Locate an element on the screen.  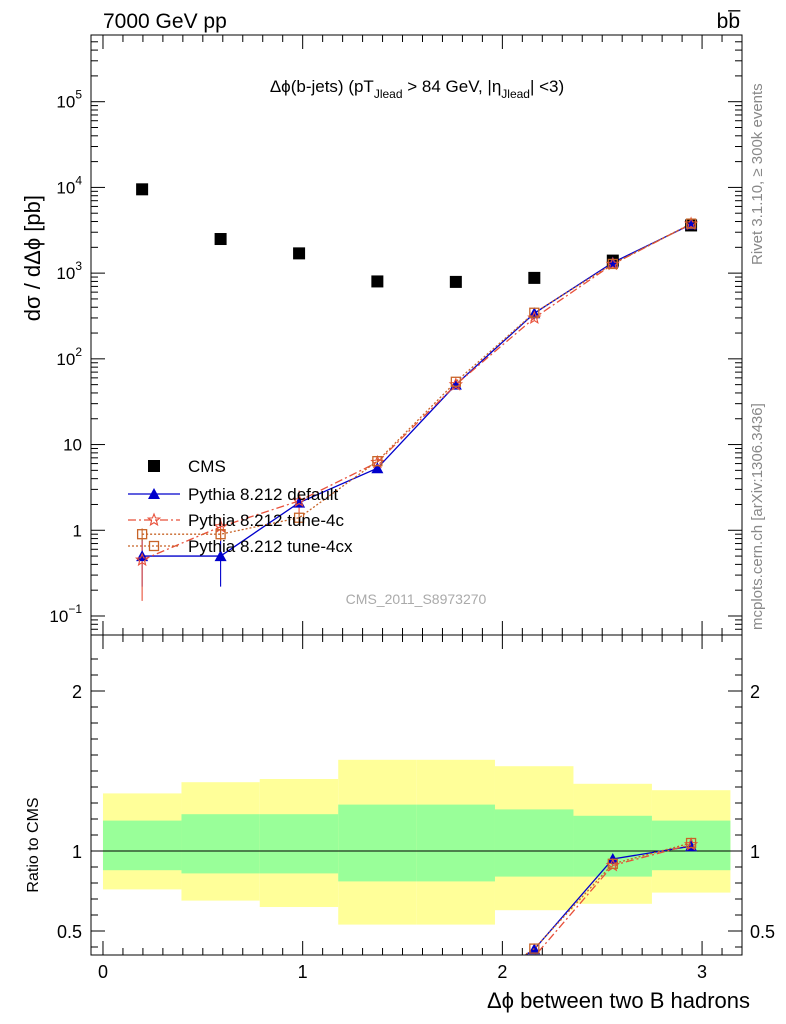
analysis-watermark: CMS_2011_S8973270 is located at coordinates (416, 599).